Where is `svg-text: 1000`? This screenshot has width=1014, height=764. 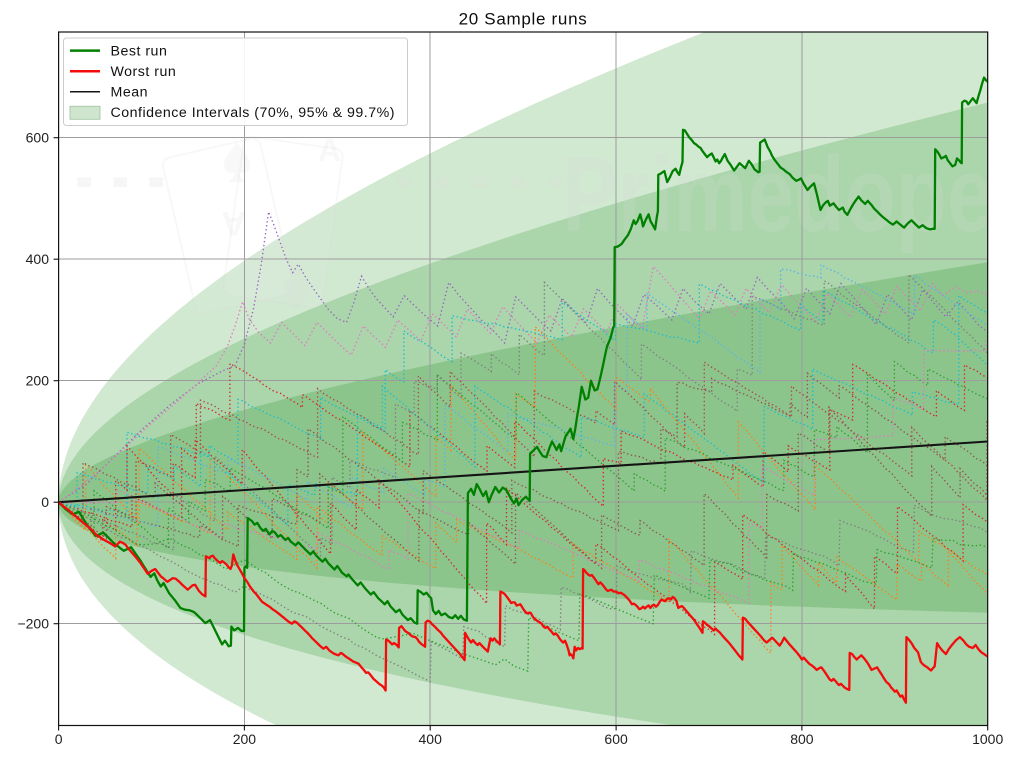
svg-text: 1000 is located at coordinates (987, 739).